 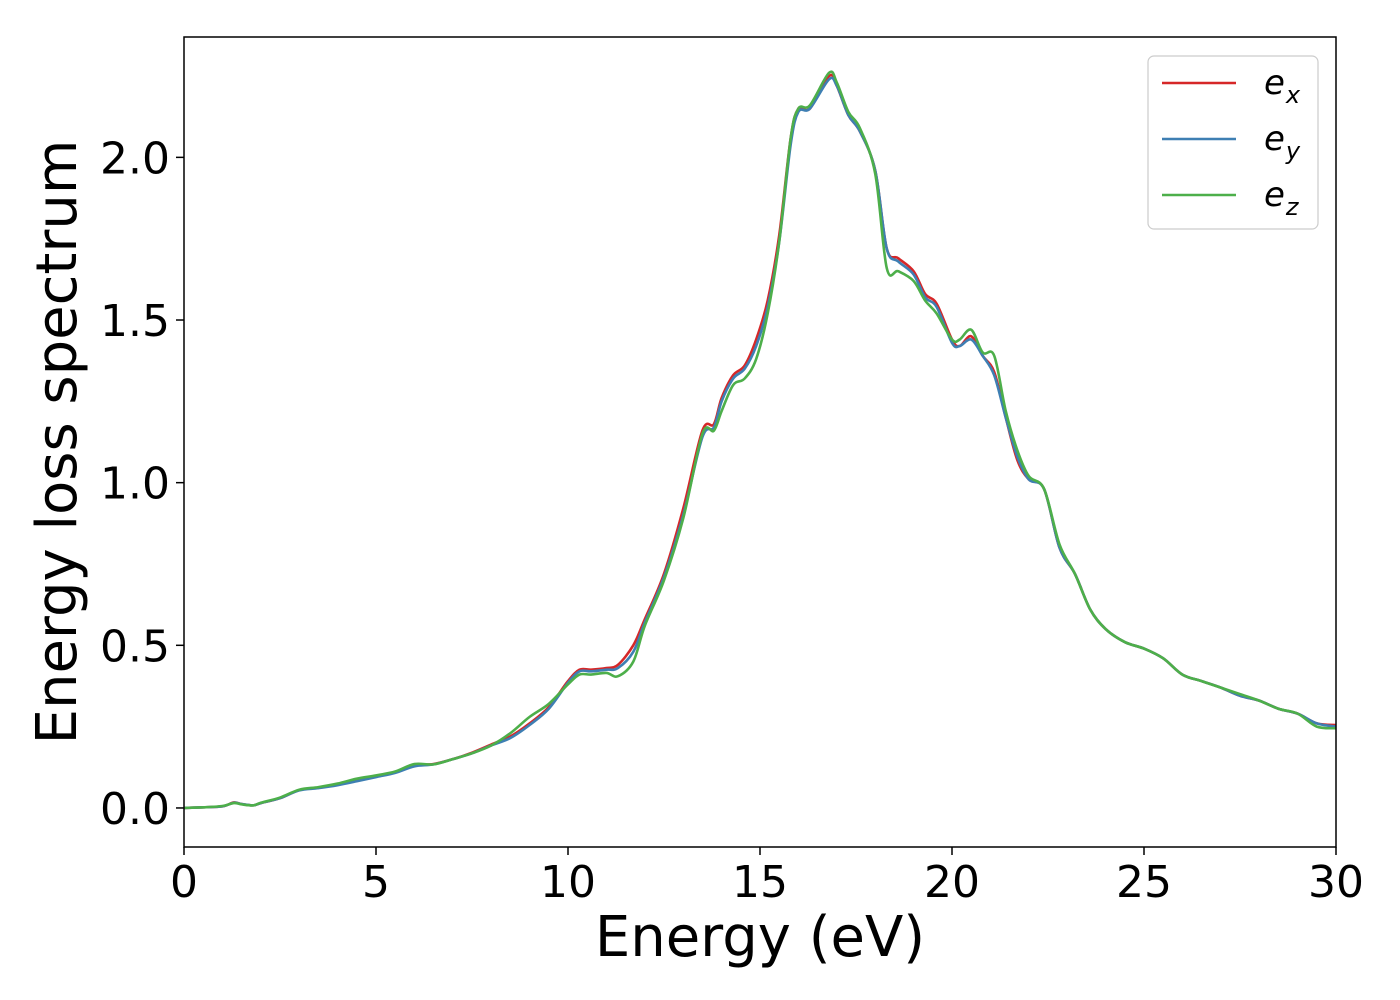 I want to click on x-tick-label: 20, so click(x=952, y=882).